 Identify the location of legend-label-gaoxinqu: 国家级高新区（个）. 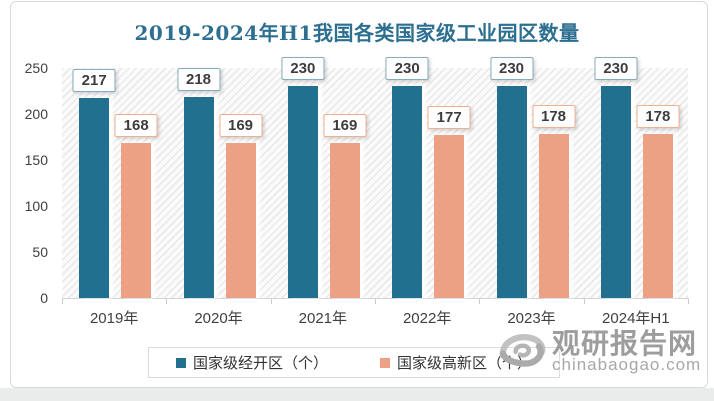
(465, 363).